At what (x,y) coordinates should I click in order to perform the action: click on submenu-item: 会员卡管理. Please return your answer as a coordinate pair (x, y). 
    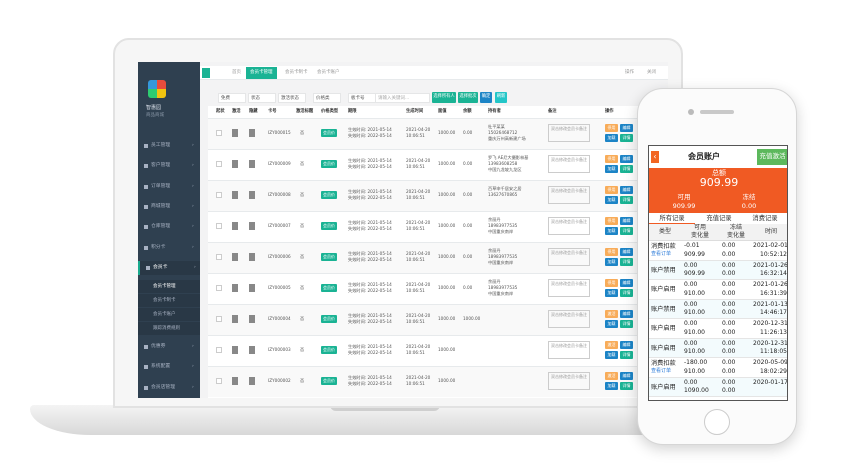
    Looking at the image, I should click on (169, 287).